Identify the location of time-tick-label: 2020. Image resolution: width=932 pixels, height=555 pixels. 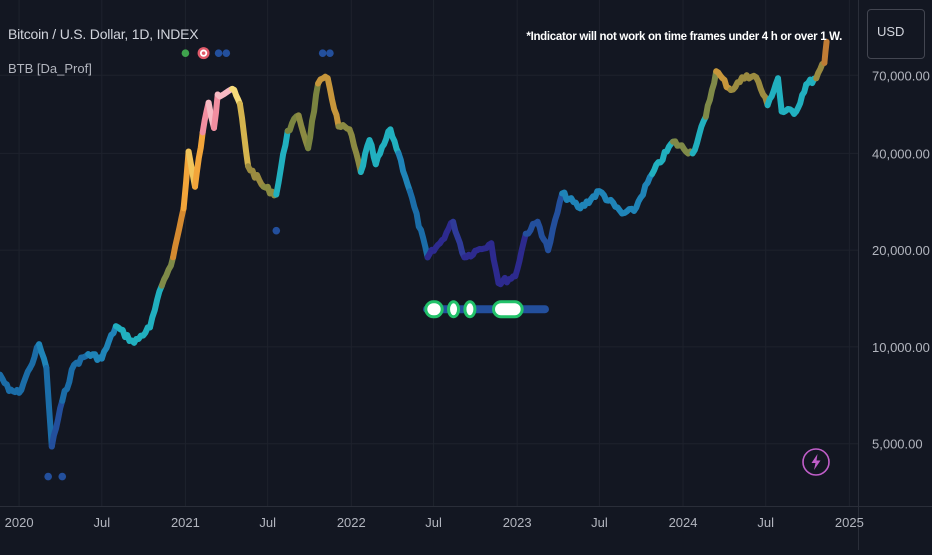
(19, 522).